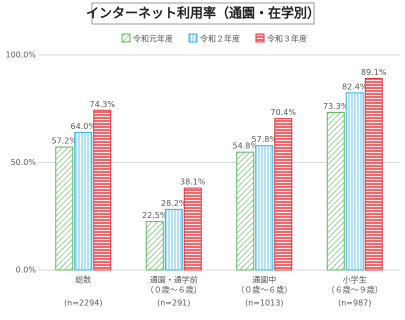 The image size is (405, 320). I want to click on legend-label: 令和３年度, so click(287, 39).